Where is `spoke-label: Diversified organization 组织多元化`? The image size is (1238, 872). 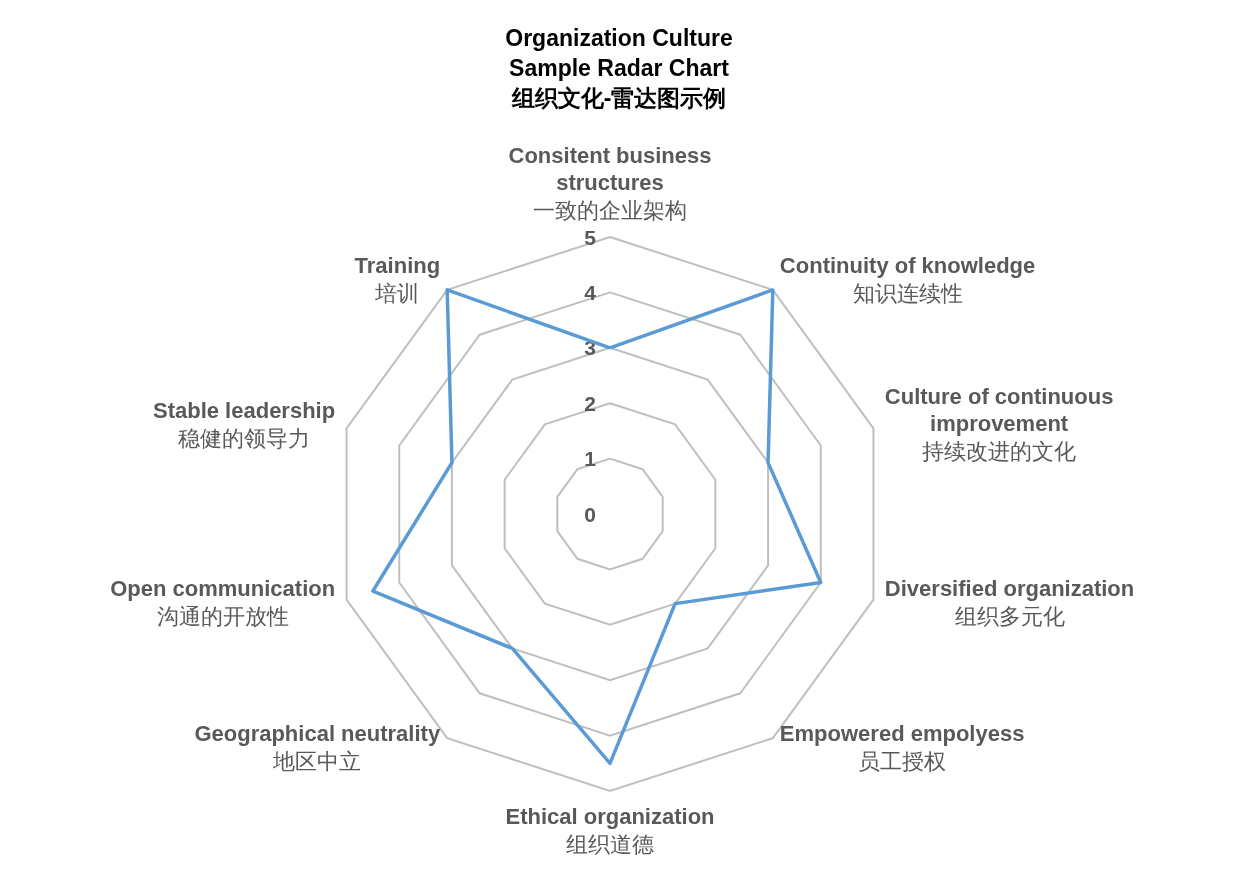 spoke-label: Diversified organization 组织多元化 is located at coordinates (1009, 603).